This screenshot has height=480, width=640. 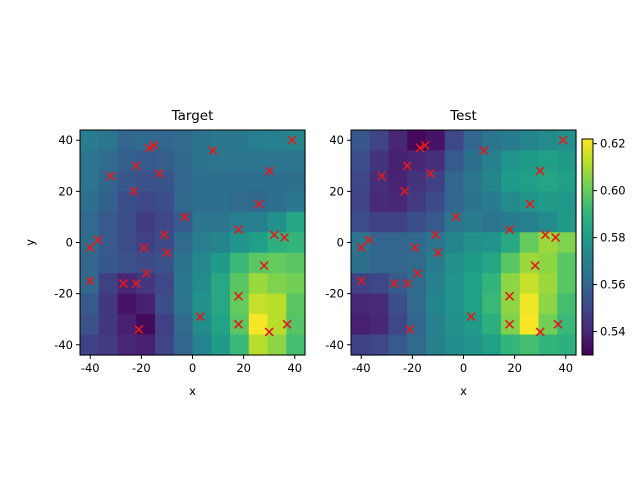 I want to click on y-tick-label: 0, so click(x=69, y=243).